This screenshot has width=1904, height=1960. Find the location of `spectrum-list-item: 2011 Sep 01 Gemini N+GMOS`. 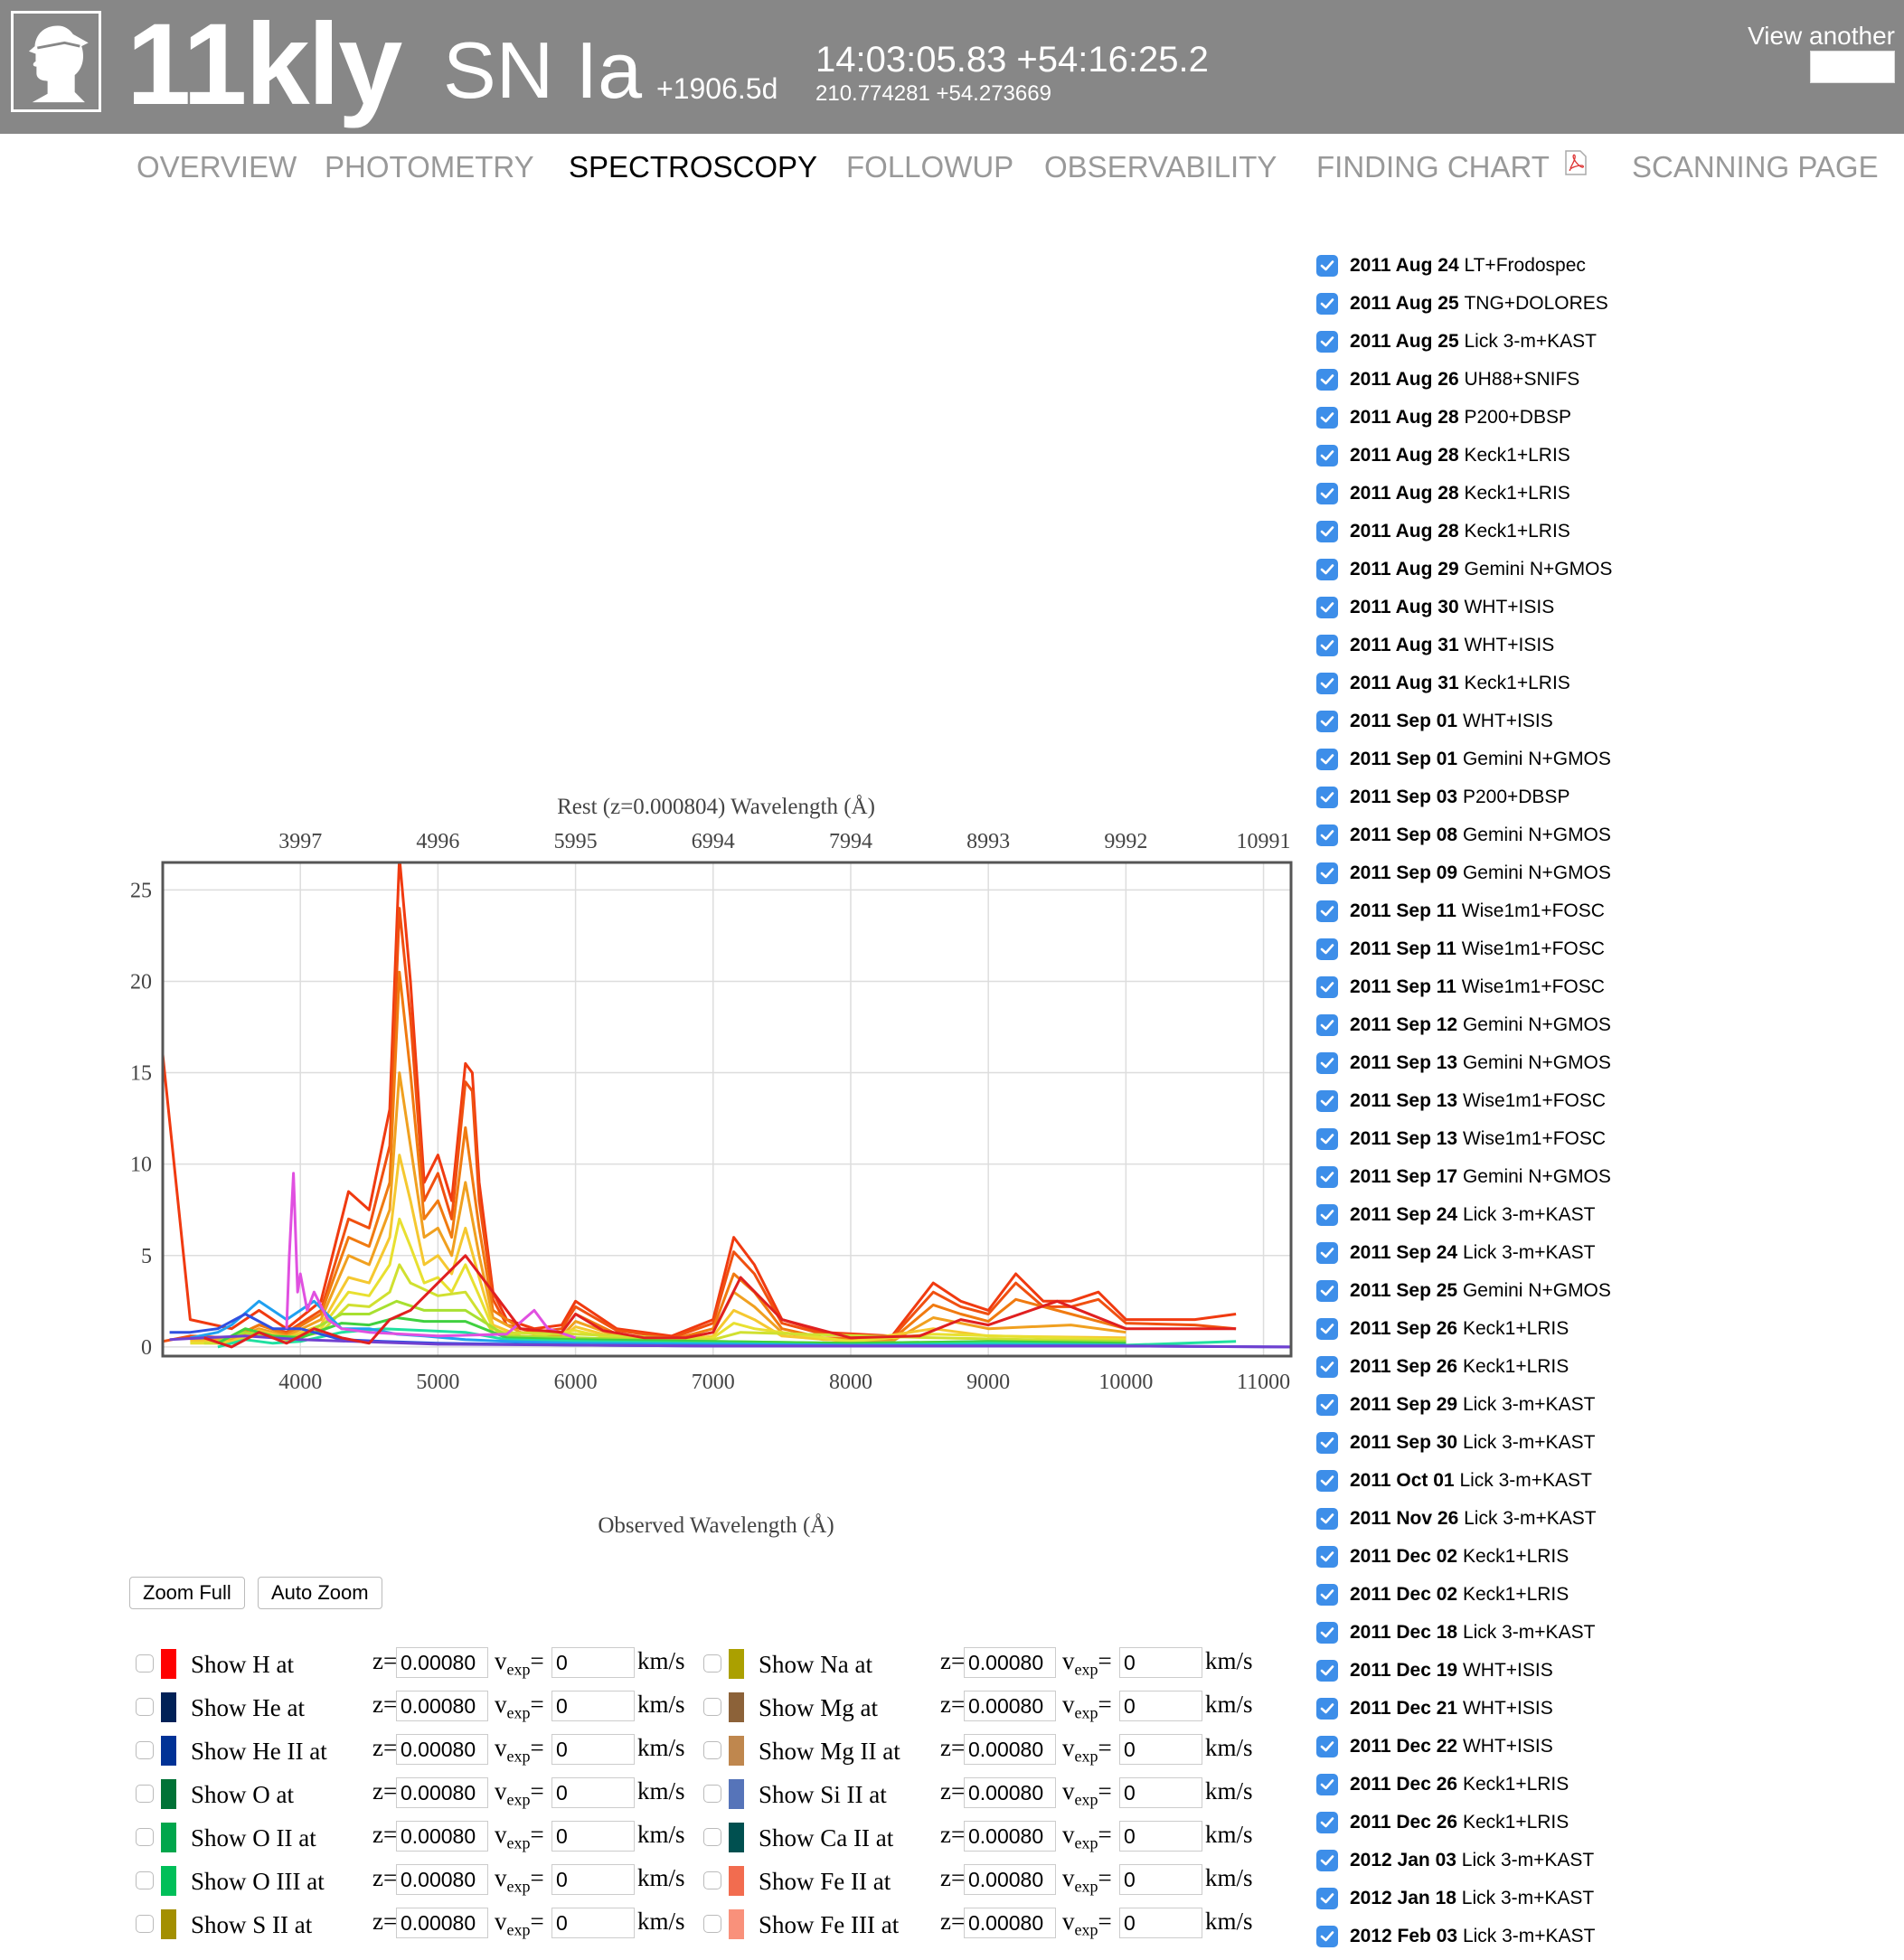

spectrum-list-item: 2011 Sep 01 Gemini N+GMOS is located at coordinates (1597, 764).